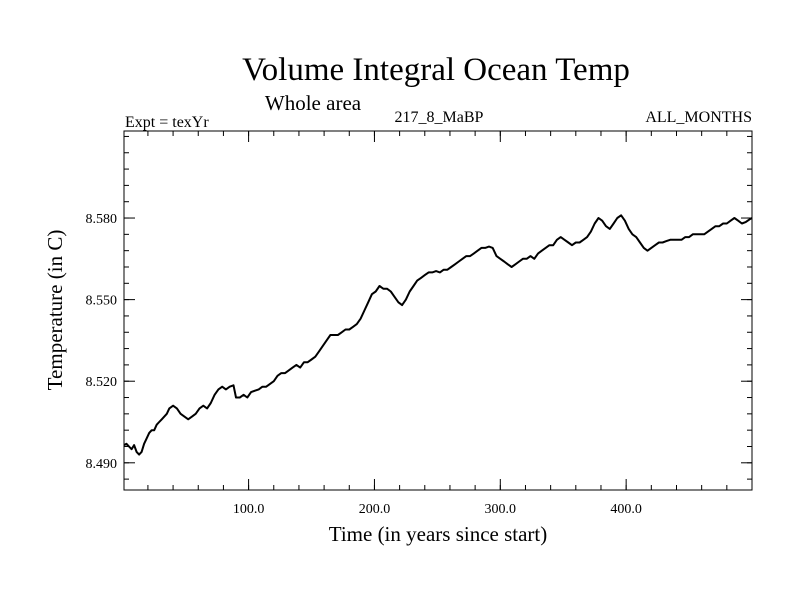 The width and height of the screenshot is (800, 600). I want to click on y-tick-label: 8.520, so click(102, 382).